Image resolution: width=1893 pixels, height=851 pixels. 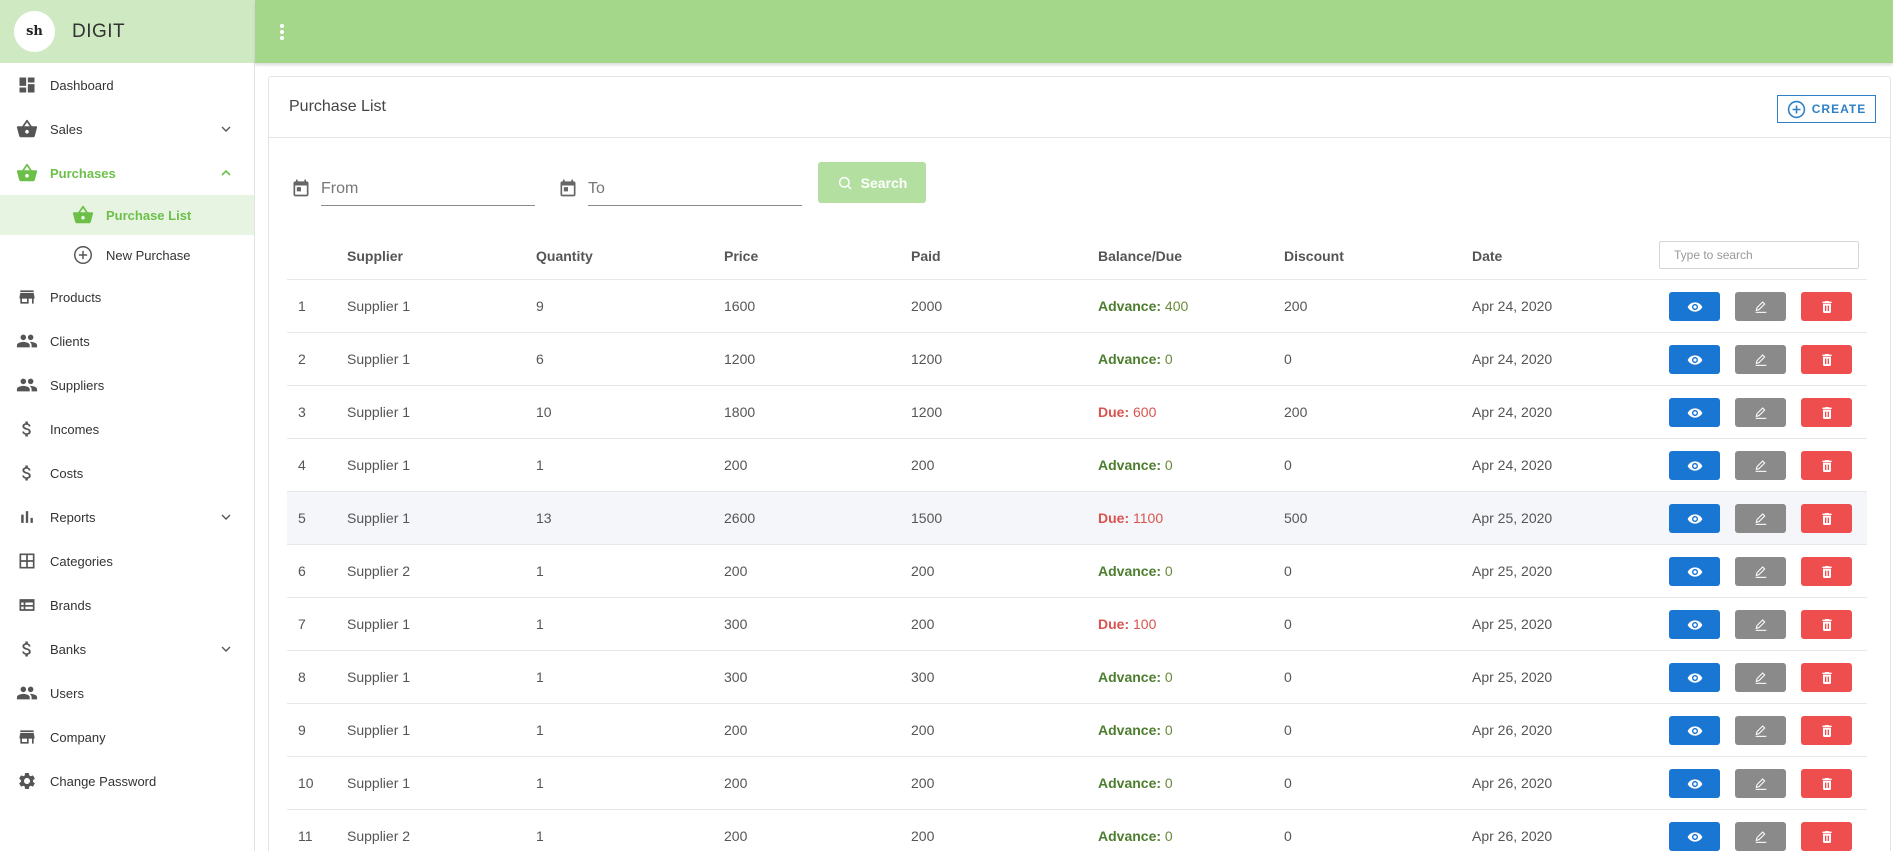 I want to click on search-button: Search, so click(x=872, y=182).